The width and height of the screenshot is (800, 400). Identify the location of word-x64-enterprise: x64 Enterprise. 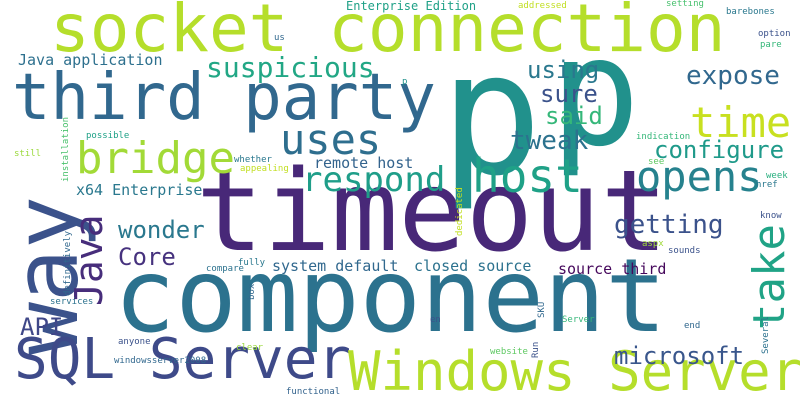
(139, 190).